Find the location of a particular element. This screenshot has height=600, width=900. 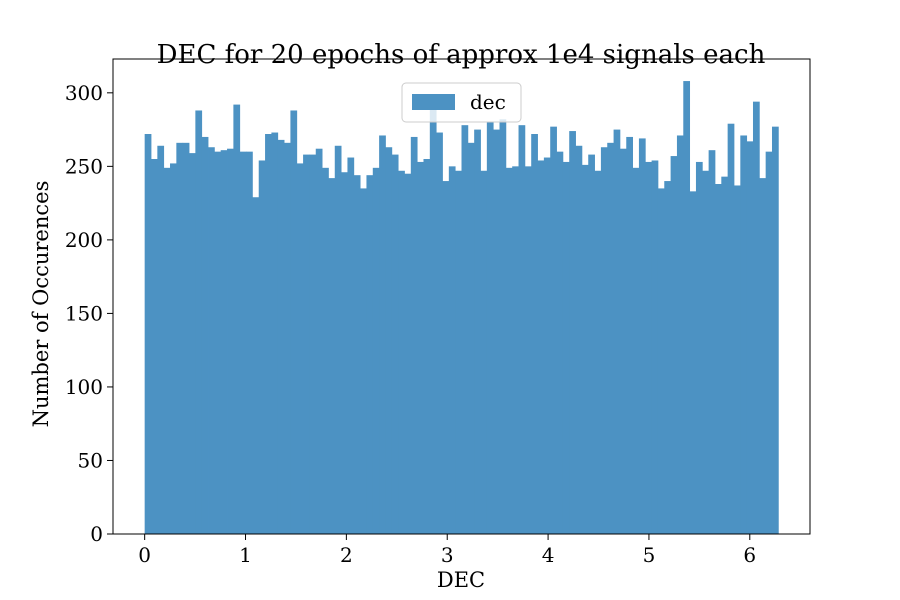

y-tick-label: 300 is located at coordinates (84, 93).